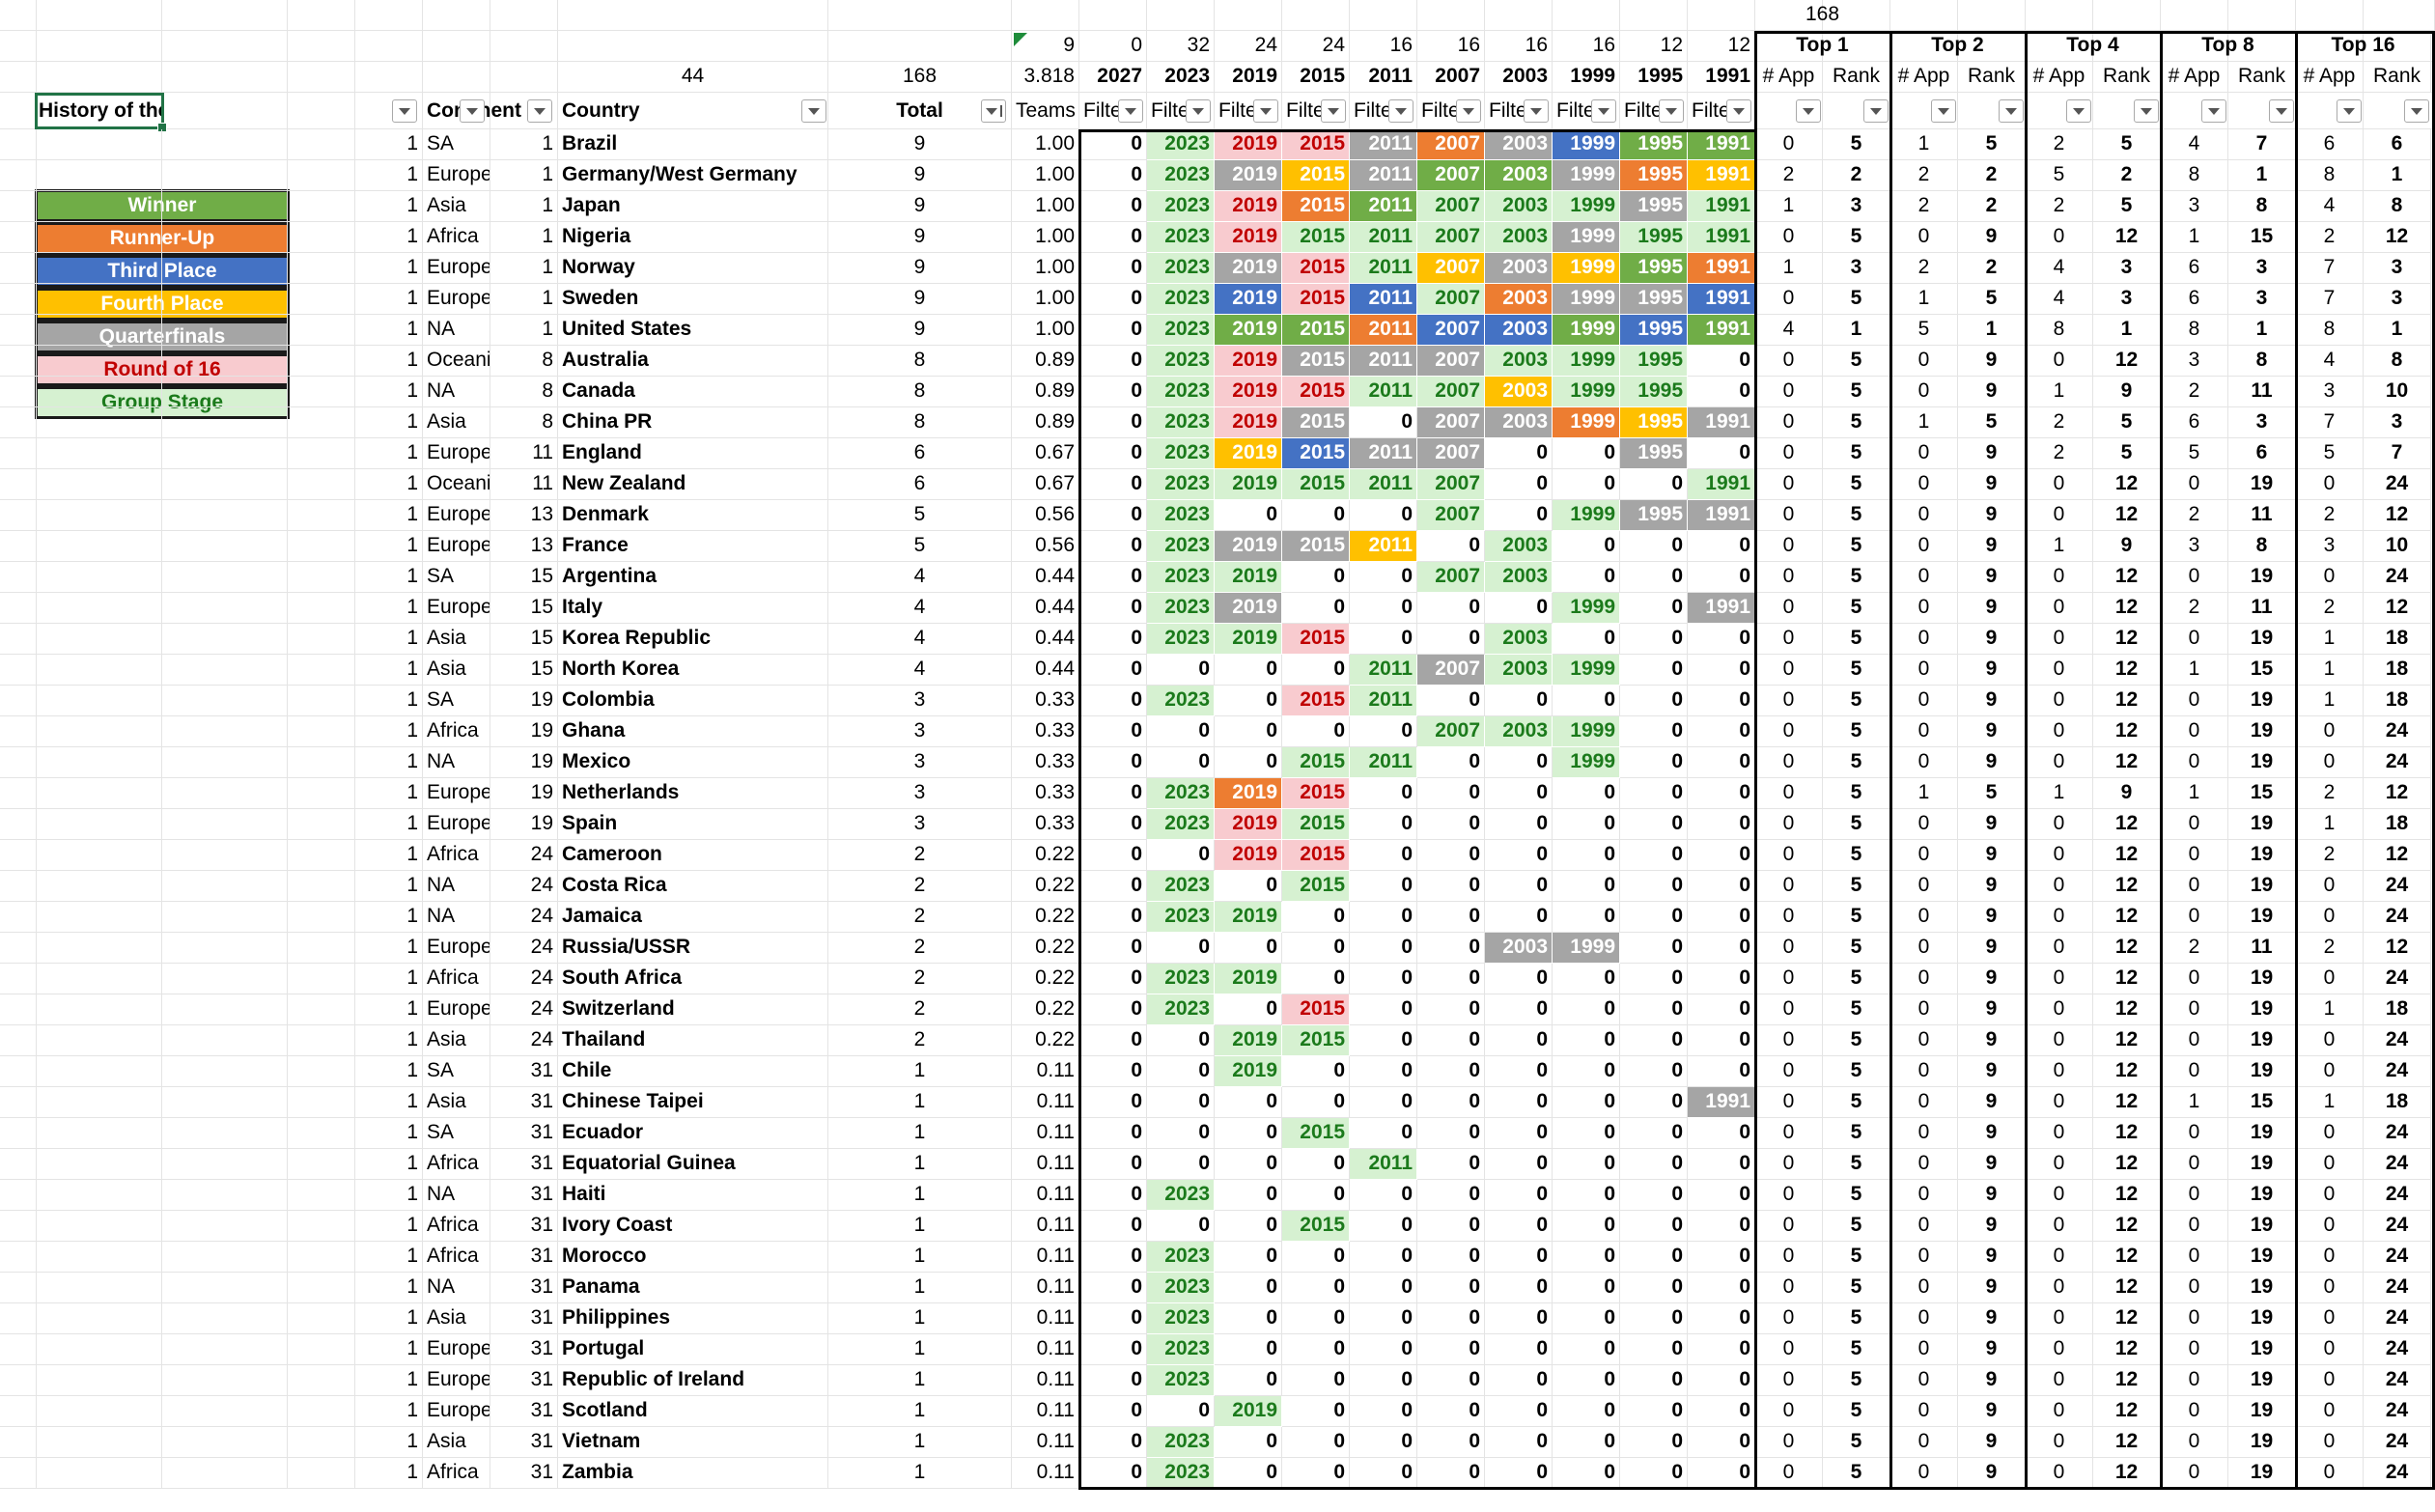 The image size is (2435, 1512). What do you see at coordinates (2194, 454) in the screenshot?
I see `group-app-cell: 5` at bounding box center [2194, 454].